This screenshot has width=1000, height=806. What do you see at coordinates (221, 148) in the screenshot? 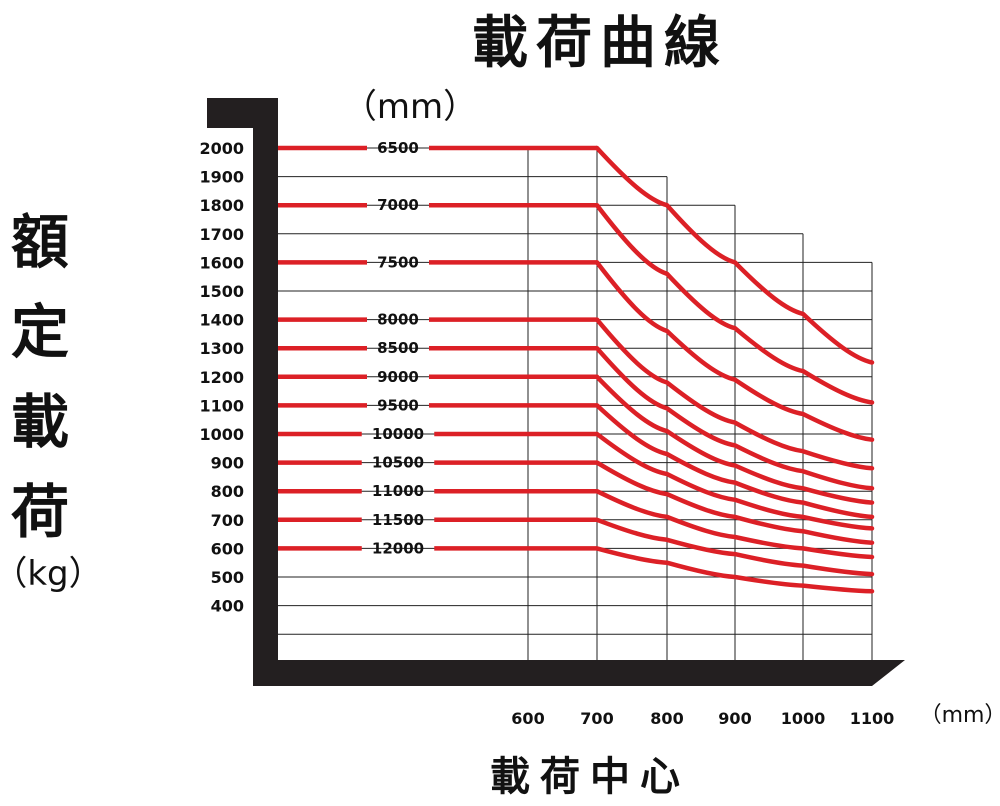
I see `y-tick-label: 2000` at bounding box center [221, 148].